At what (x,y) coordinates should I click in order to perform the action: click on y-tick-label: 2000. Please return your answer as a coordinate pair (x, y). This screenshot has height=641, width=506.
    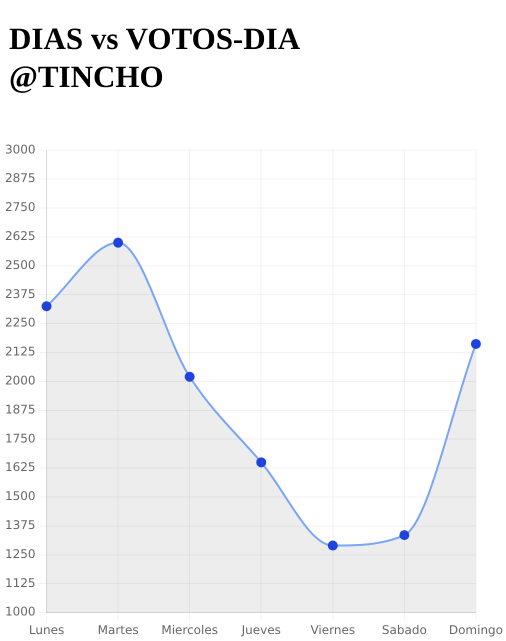
    Looking at the image, I should click on (20, 381).